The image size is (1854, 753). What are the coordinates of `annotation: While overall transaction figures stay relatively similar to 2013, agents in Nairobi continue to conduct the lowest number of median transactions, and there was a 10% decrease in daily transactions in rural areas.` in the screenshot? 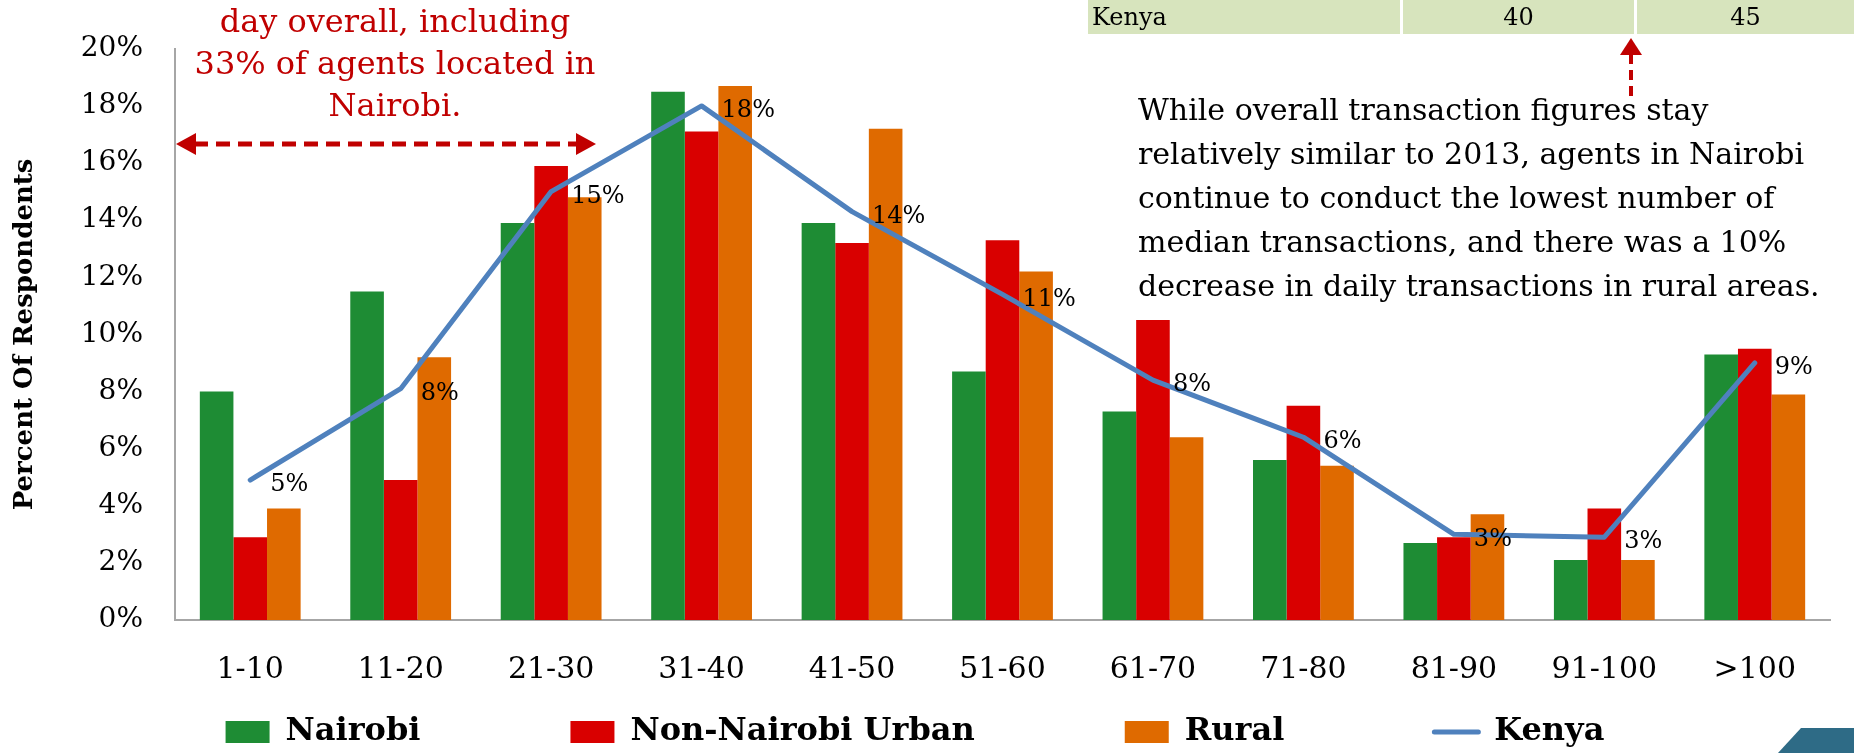 It's located at (1479, 198).